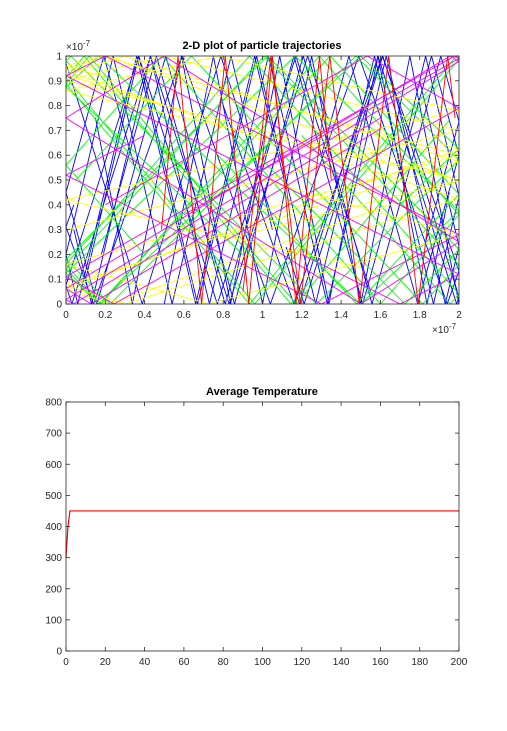 This screenshot has height=731, width=507. Describe the element at coordinates (55, 280) in the screenshot. I see `trajectory-y-tick-label: 0.1` at that location.